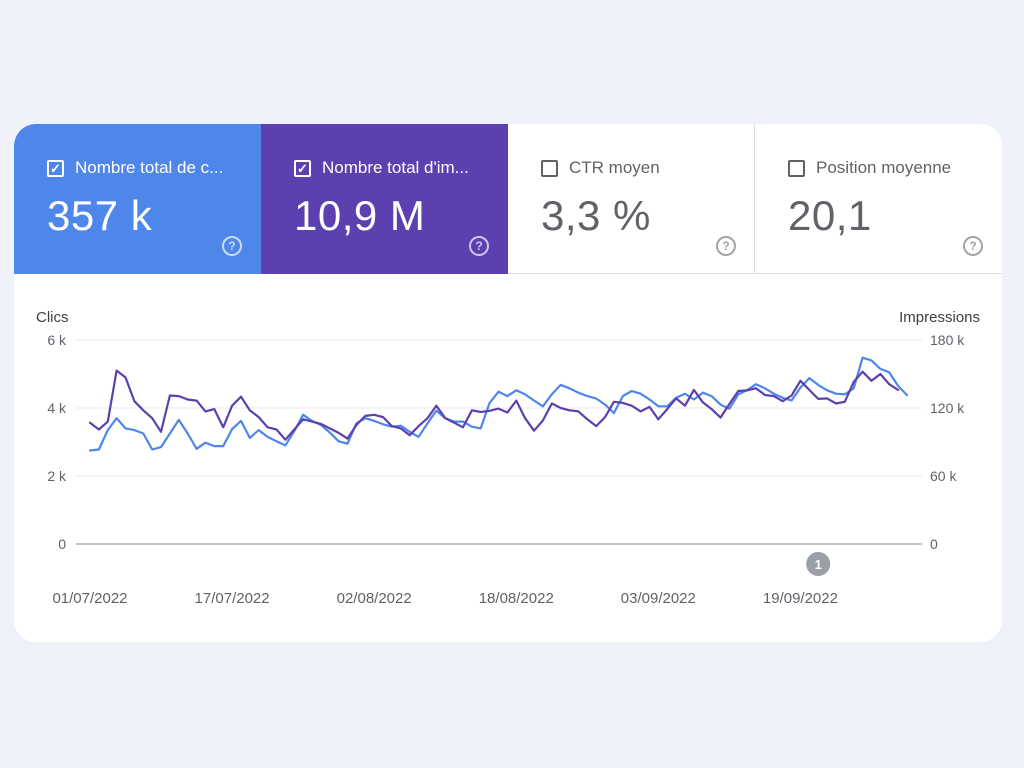  What do you see at coordinates (884, 167) in the screenshot?
I see `metric-label-position: Position moyenne` at bounding box center [884, 167].